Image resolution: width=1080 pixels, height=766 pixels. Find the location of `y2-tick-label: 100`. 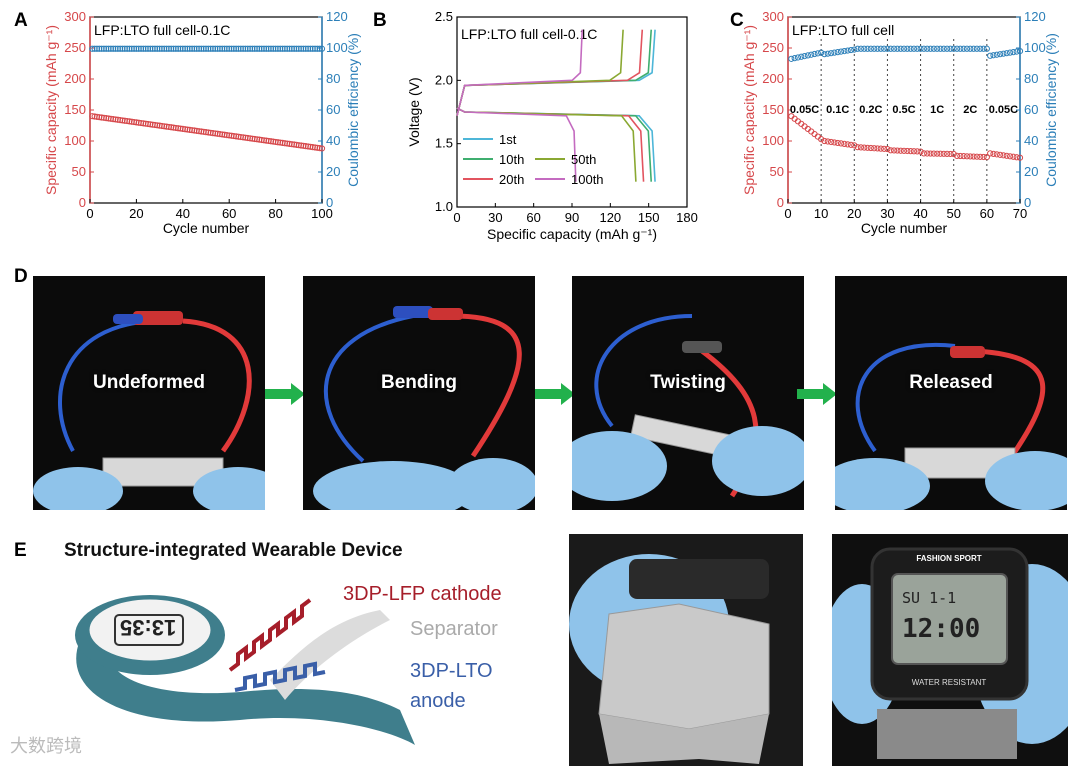

y2-tick-label: 100 is located at coordinates (1035, 47).